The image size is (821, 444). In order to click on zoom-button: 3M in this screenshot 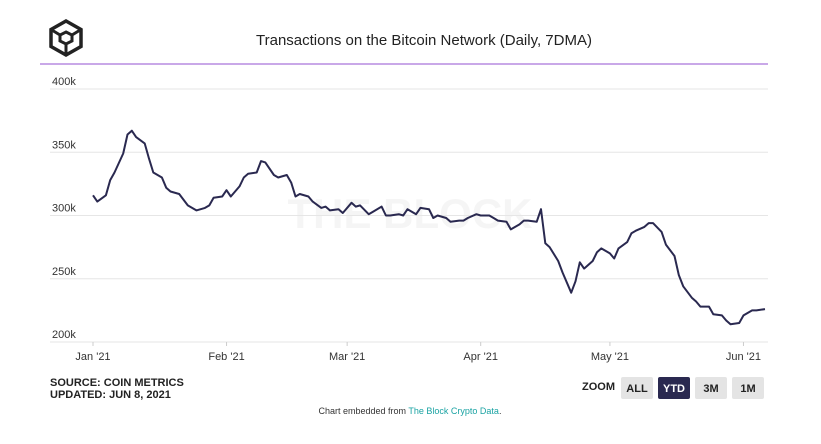, I will do `click(711, 388)`.